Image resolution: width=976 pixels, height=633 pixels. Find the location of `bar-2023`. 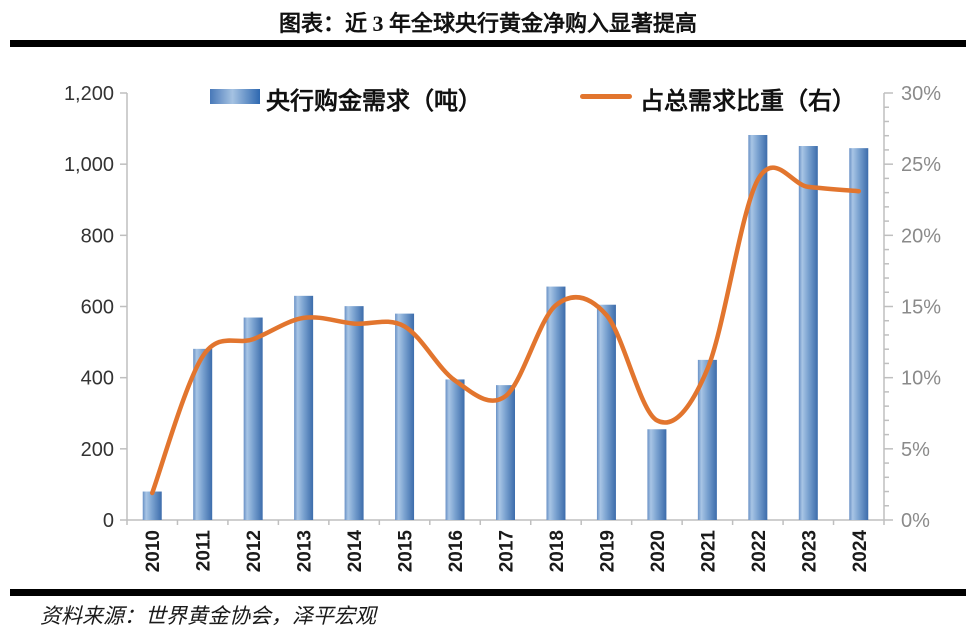

bar-2023 is located at coordinates (808, 333).